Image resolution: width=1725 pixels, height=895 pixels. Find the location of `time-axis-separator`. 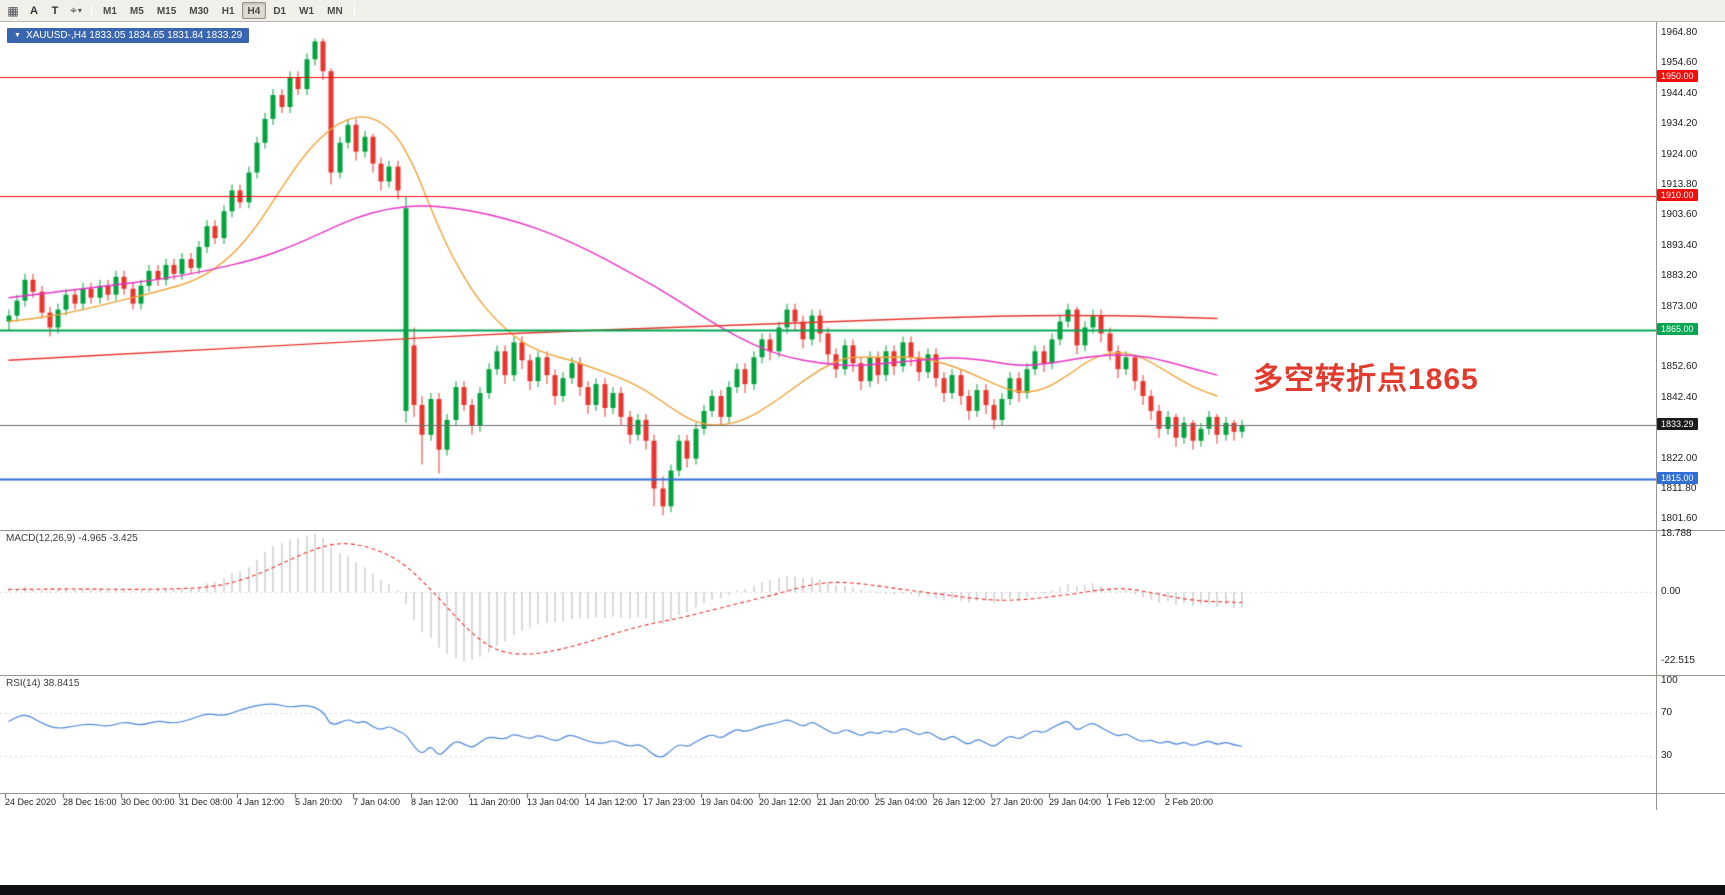

time-axis-separator is located at coordinates (862, 793).